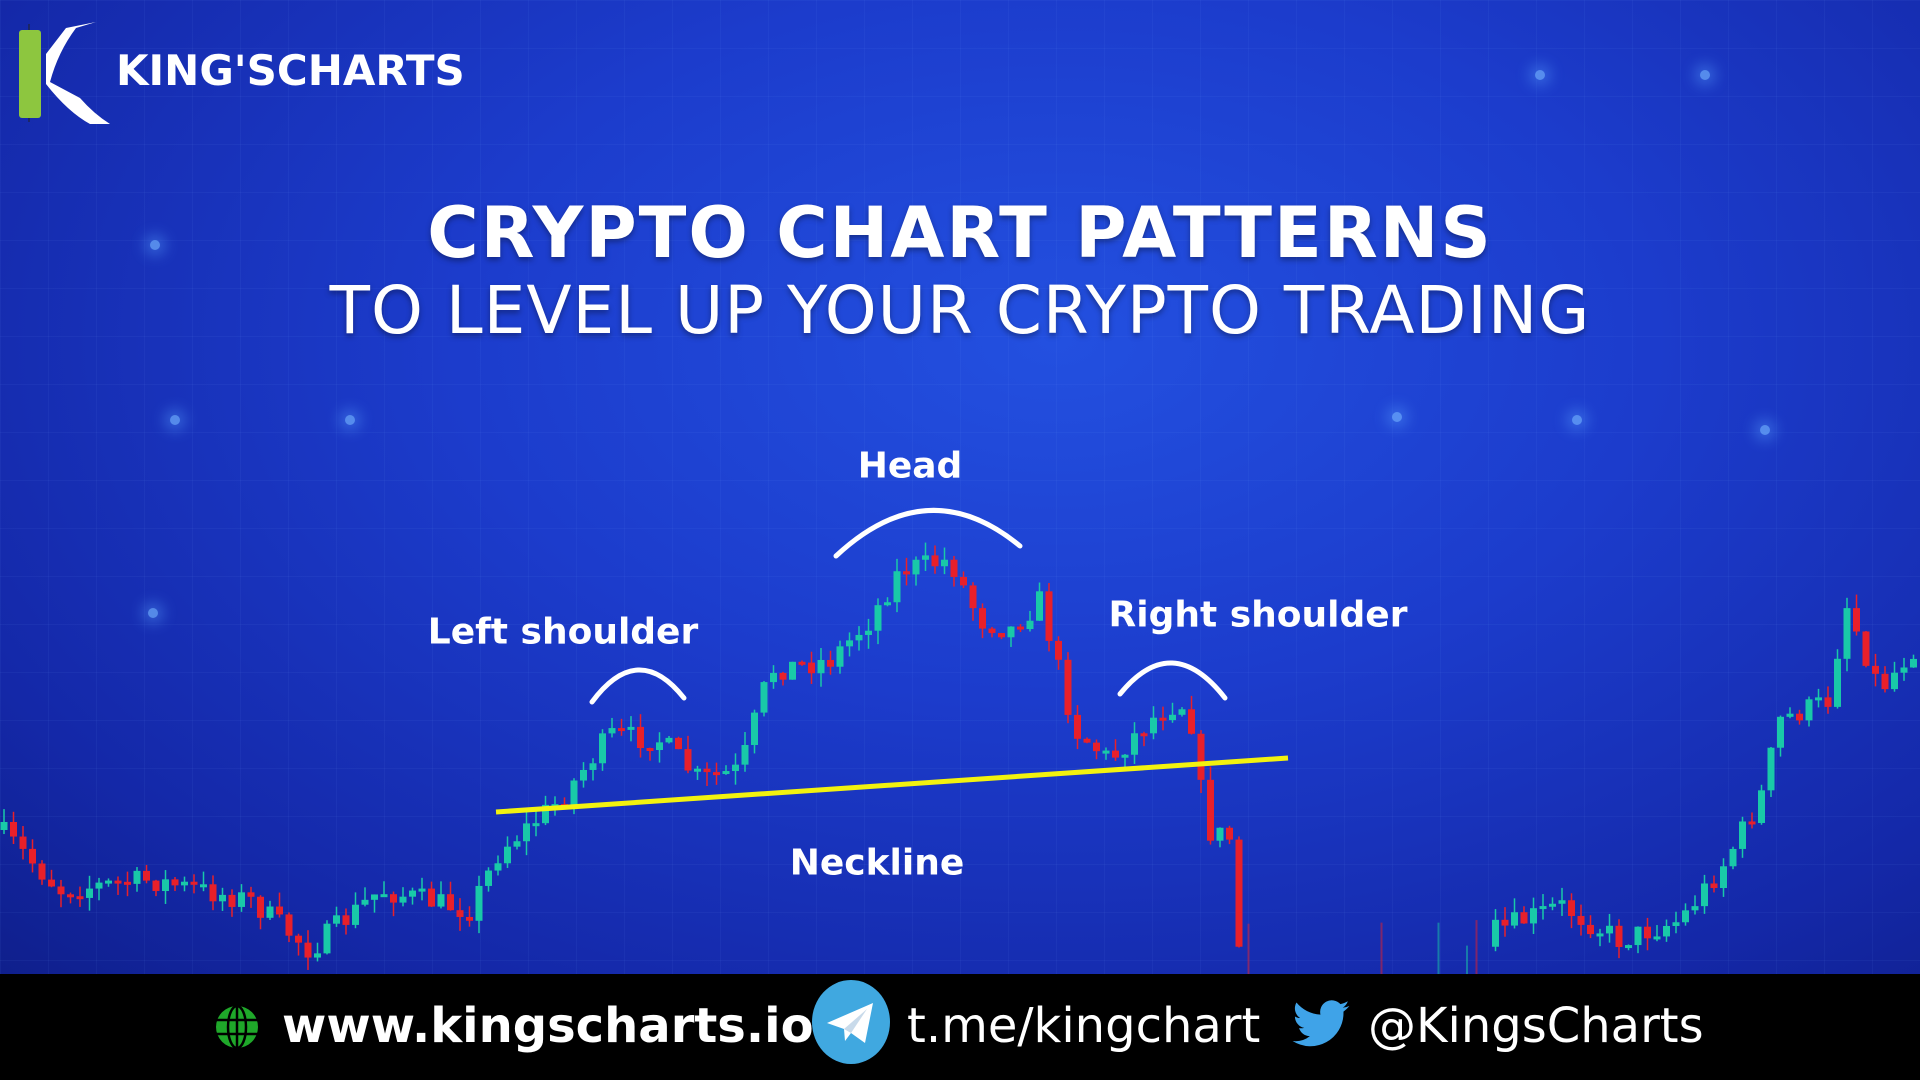 This screenshot has height=1080, width=1920. I want to click on left-shoulder-arc, so click(638, 686).